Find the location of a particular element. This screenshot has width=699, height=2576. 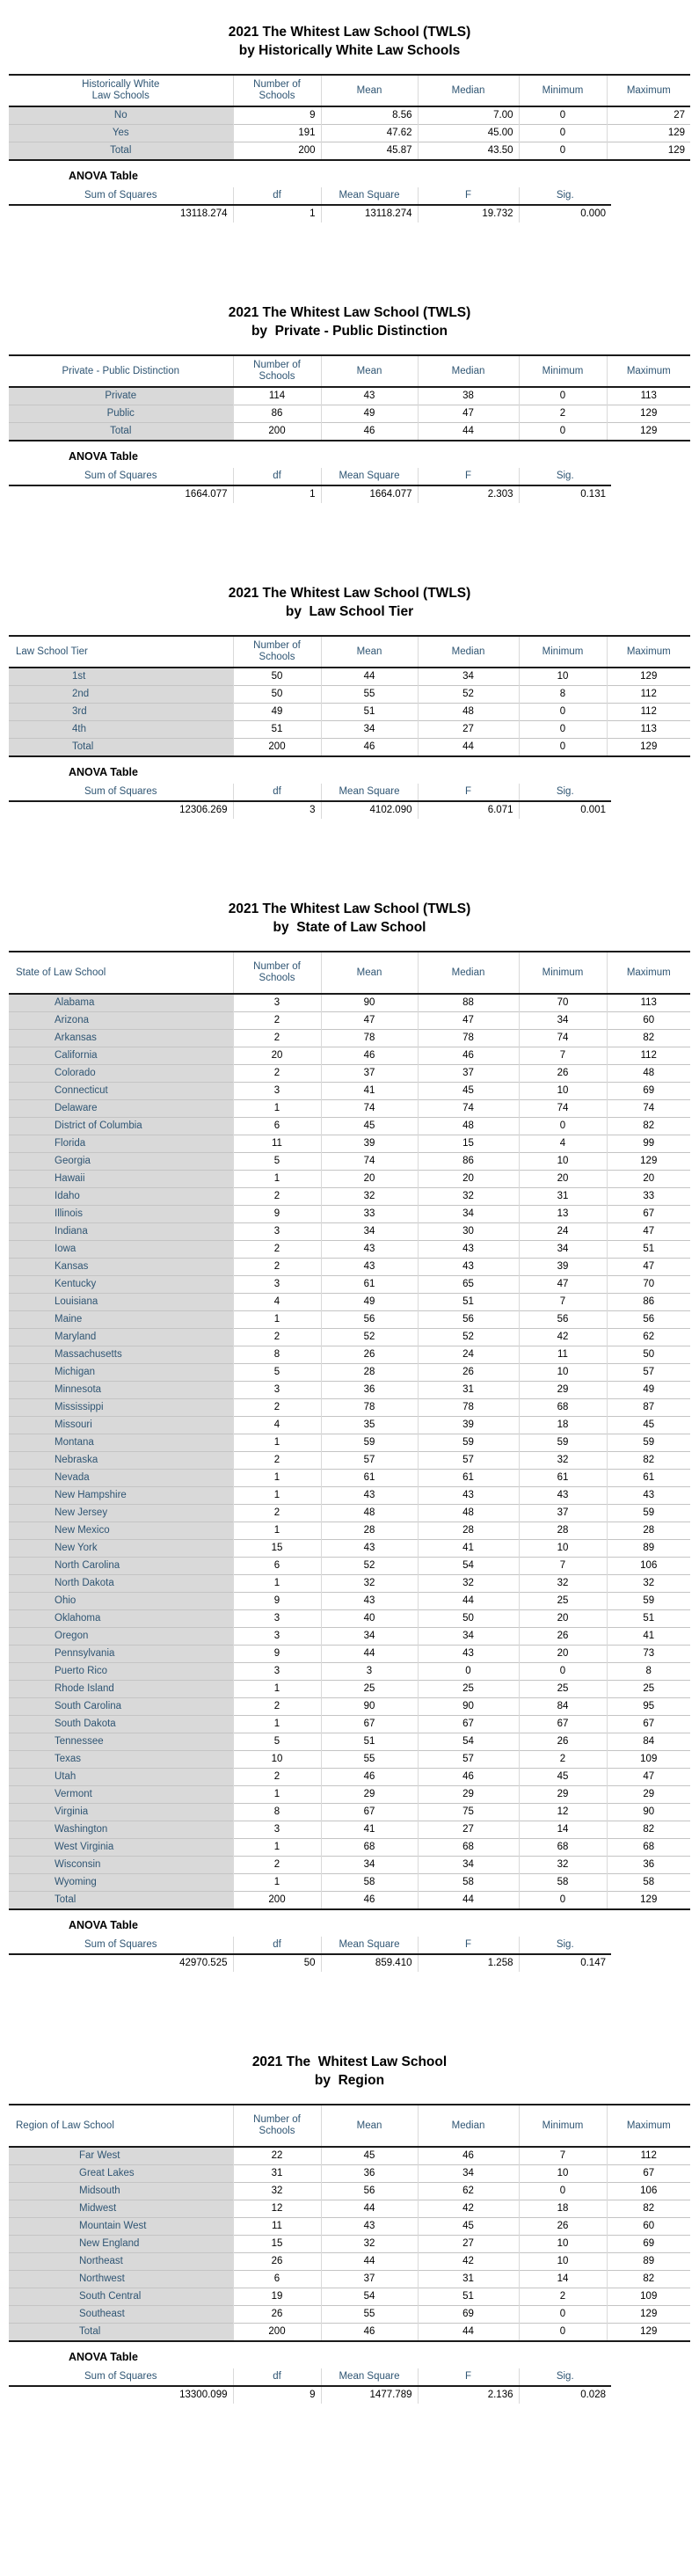

table-row: Nebraska 2 57 57 32 82 is located at coordinates (350, 1460).